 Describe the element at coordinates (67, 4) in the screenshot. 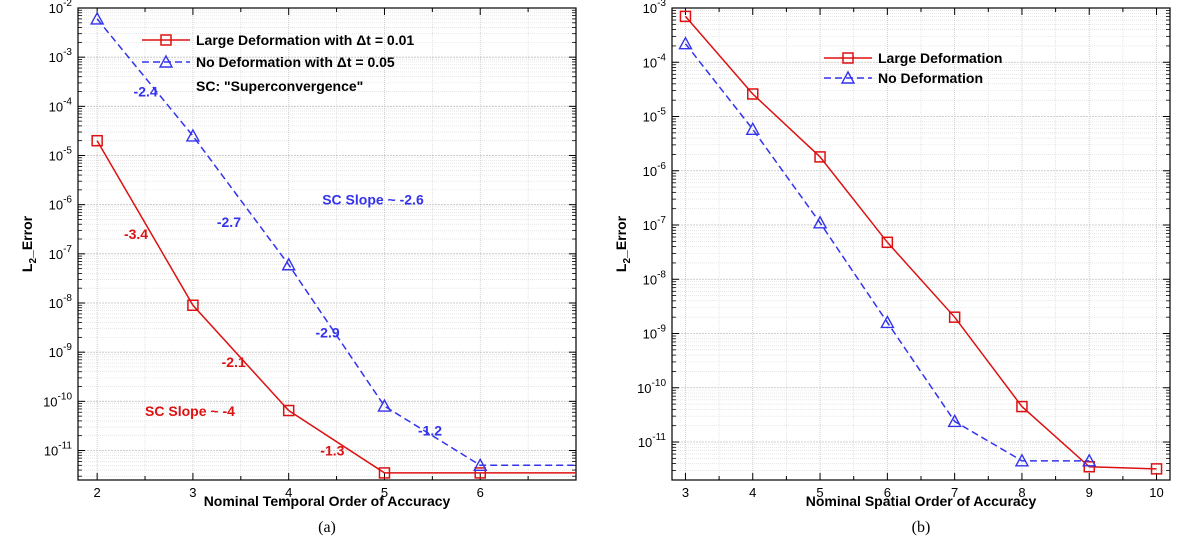

I see `y-tick-exponent: -2` at that location.